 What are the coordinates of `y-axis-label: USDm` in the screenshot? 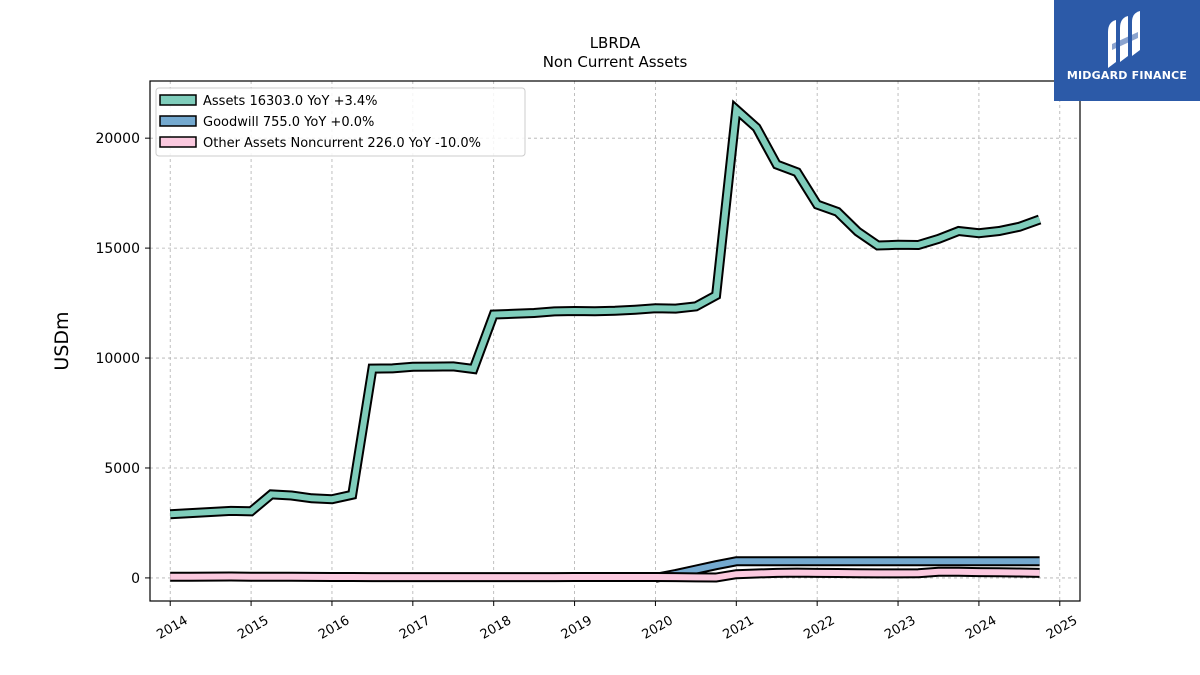 It's located at (62, 340).